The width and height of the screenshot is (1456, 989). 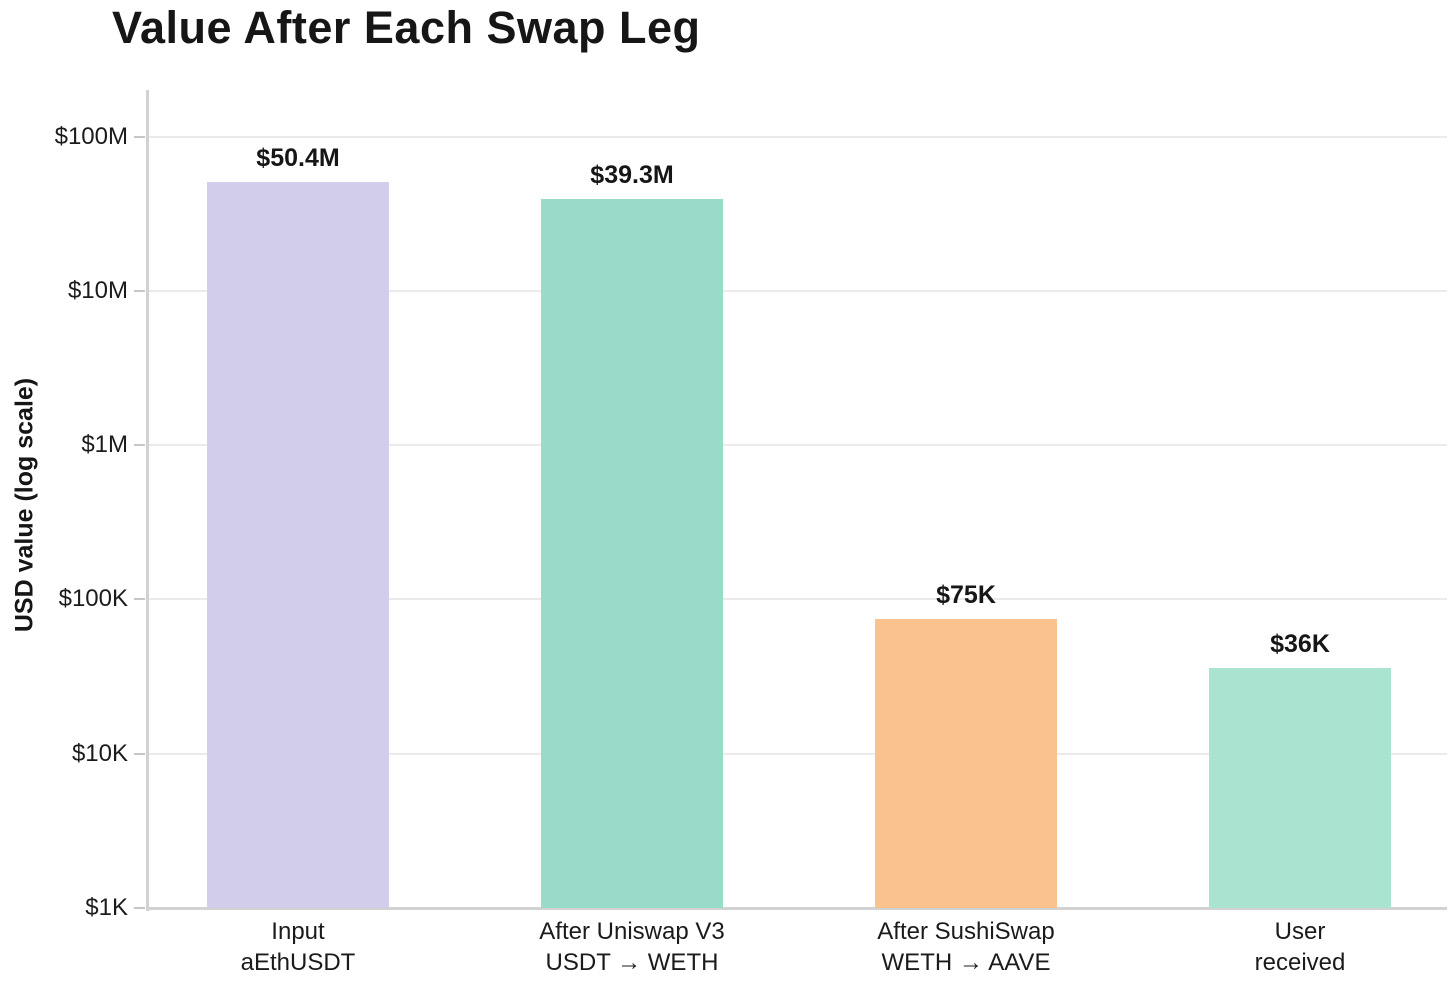 What do you see at coordinates (147, 500) in the screenshot?
I see `y-axis-line` at bounding box center [147, 500].